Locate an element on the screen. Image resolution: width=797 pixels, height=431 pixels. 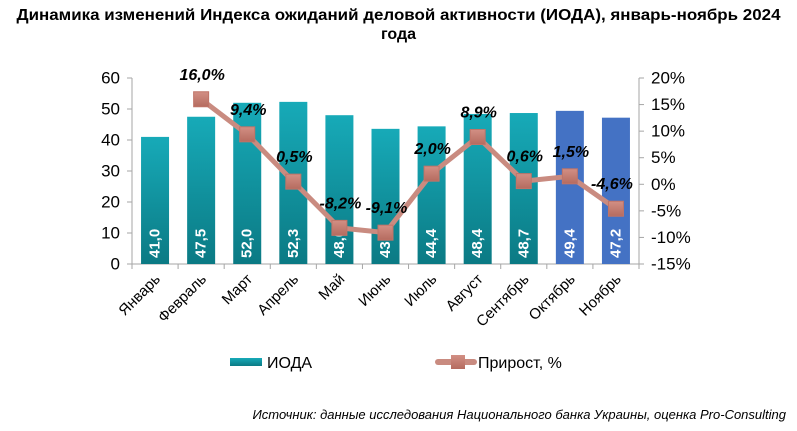
left-axis-tick-label: 20 is located at coordinates (110, 202).